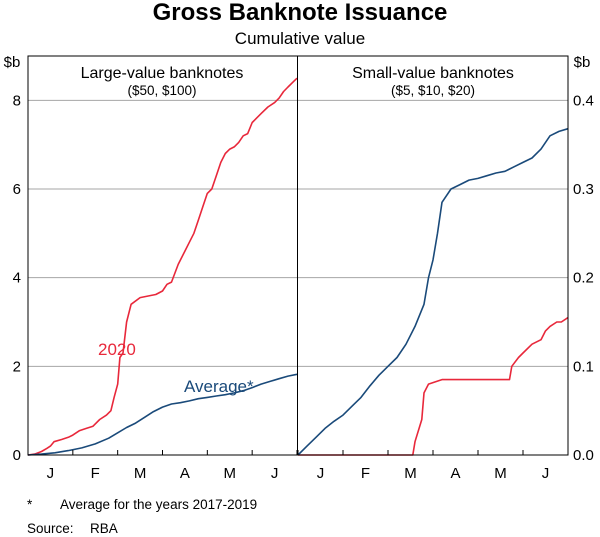 This screenshot has height=537, width=600. What do you see at coordinates (17, 366) in the screenshot?
I see `left-y-tick-label: 2` at bounding box center [17, 366].